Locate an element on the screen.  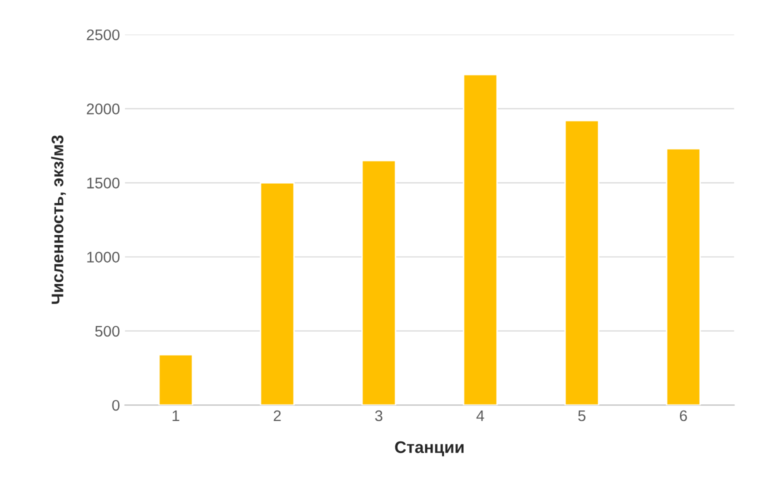
x-tick-label: 1 is located at coordinates (176, 416).